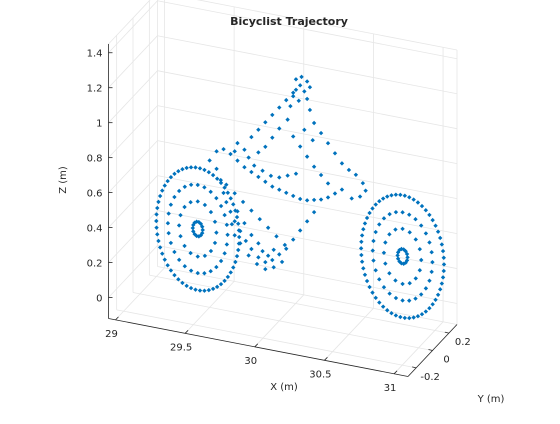  I want to click on x-axis-line, so click(258, 347).